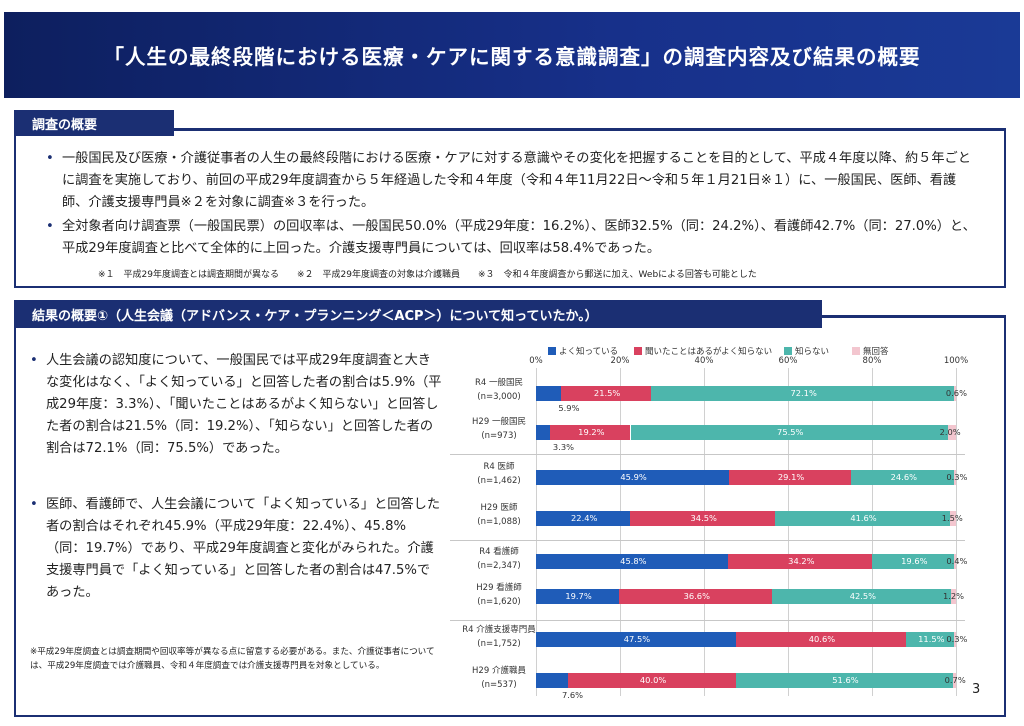  What do you see at coordinates (931, 639) in the screenshot?
I see `data-label: 11.5%` at bounding box center [931, 639].